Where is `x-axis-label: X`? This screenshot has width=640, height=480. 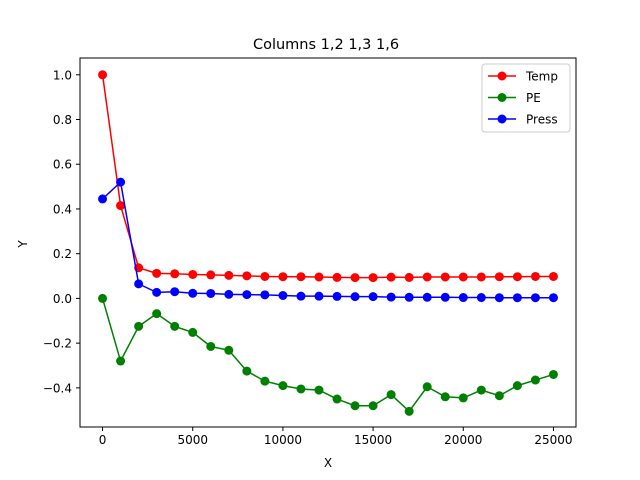 x-axis-label: X is located at coordinates (328, 463).